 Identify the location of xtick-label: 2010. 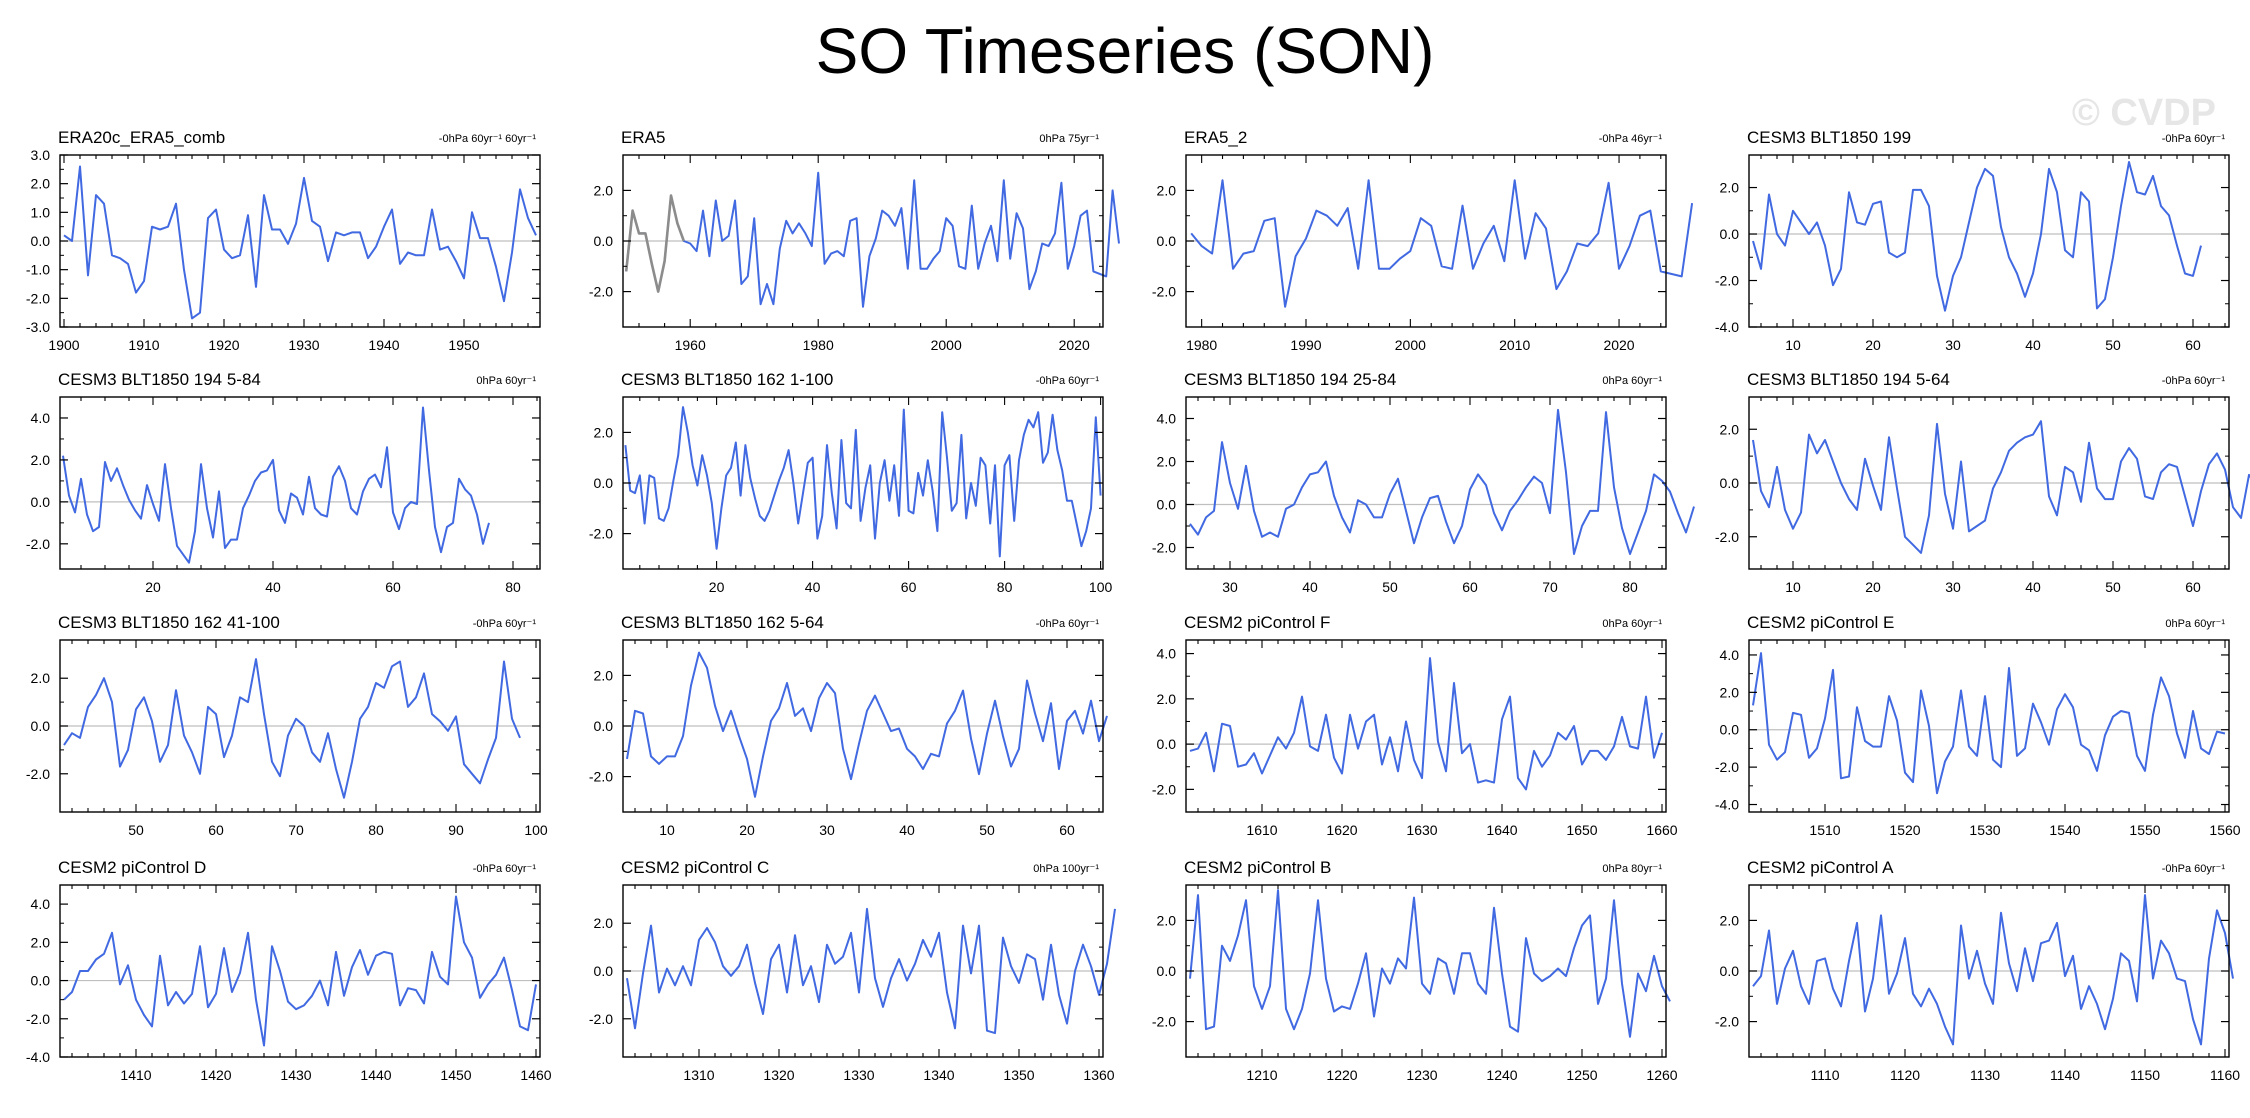
(1514, 345).